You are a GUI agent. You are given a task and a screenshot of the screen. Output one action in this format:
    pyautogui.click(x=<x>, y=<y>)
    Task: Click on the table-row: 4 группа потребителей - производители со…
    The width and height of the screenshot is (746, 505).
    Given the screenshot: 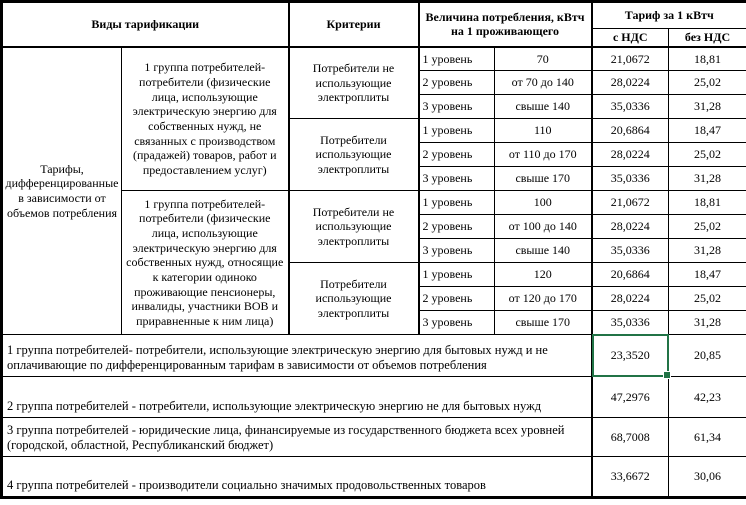 What is the action you would take?
    pyautogui.click(x=373, y=477)
    